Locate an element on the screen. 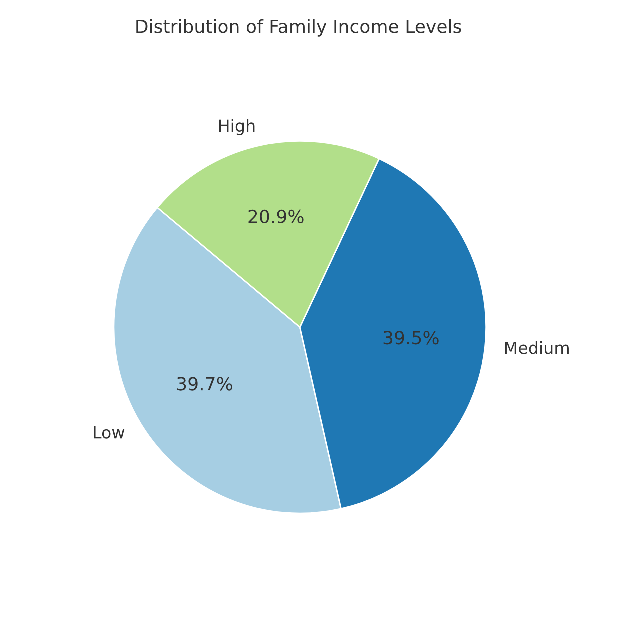 The image size is (642, 626). slice-label: High is located at coordinates (237, 127).